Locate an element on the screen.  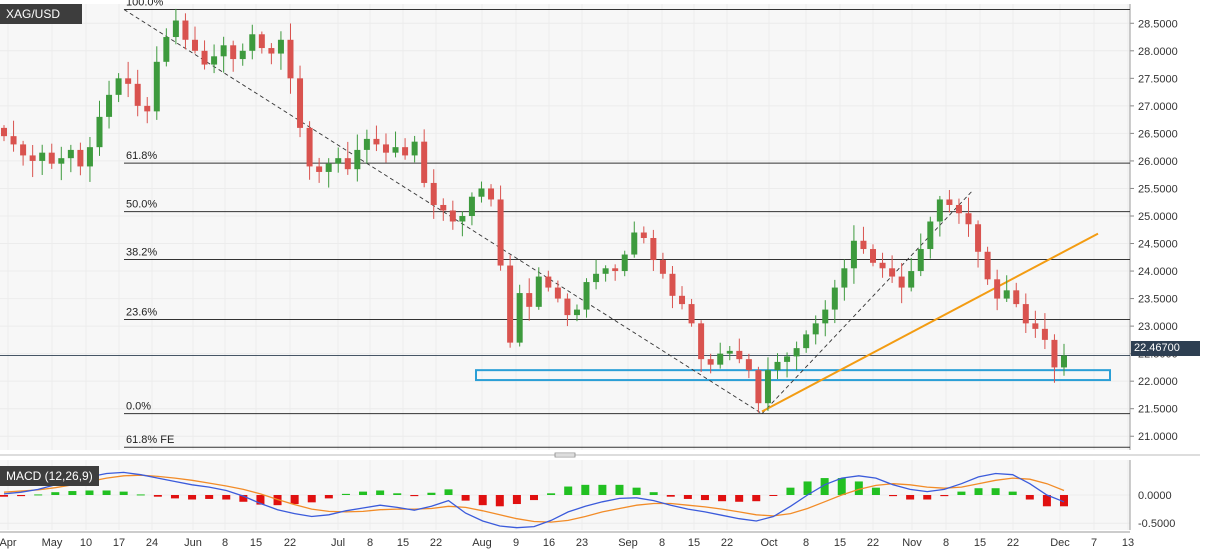
x-tick-label: Aug is located at coordinates (482, 543).